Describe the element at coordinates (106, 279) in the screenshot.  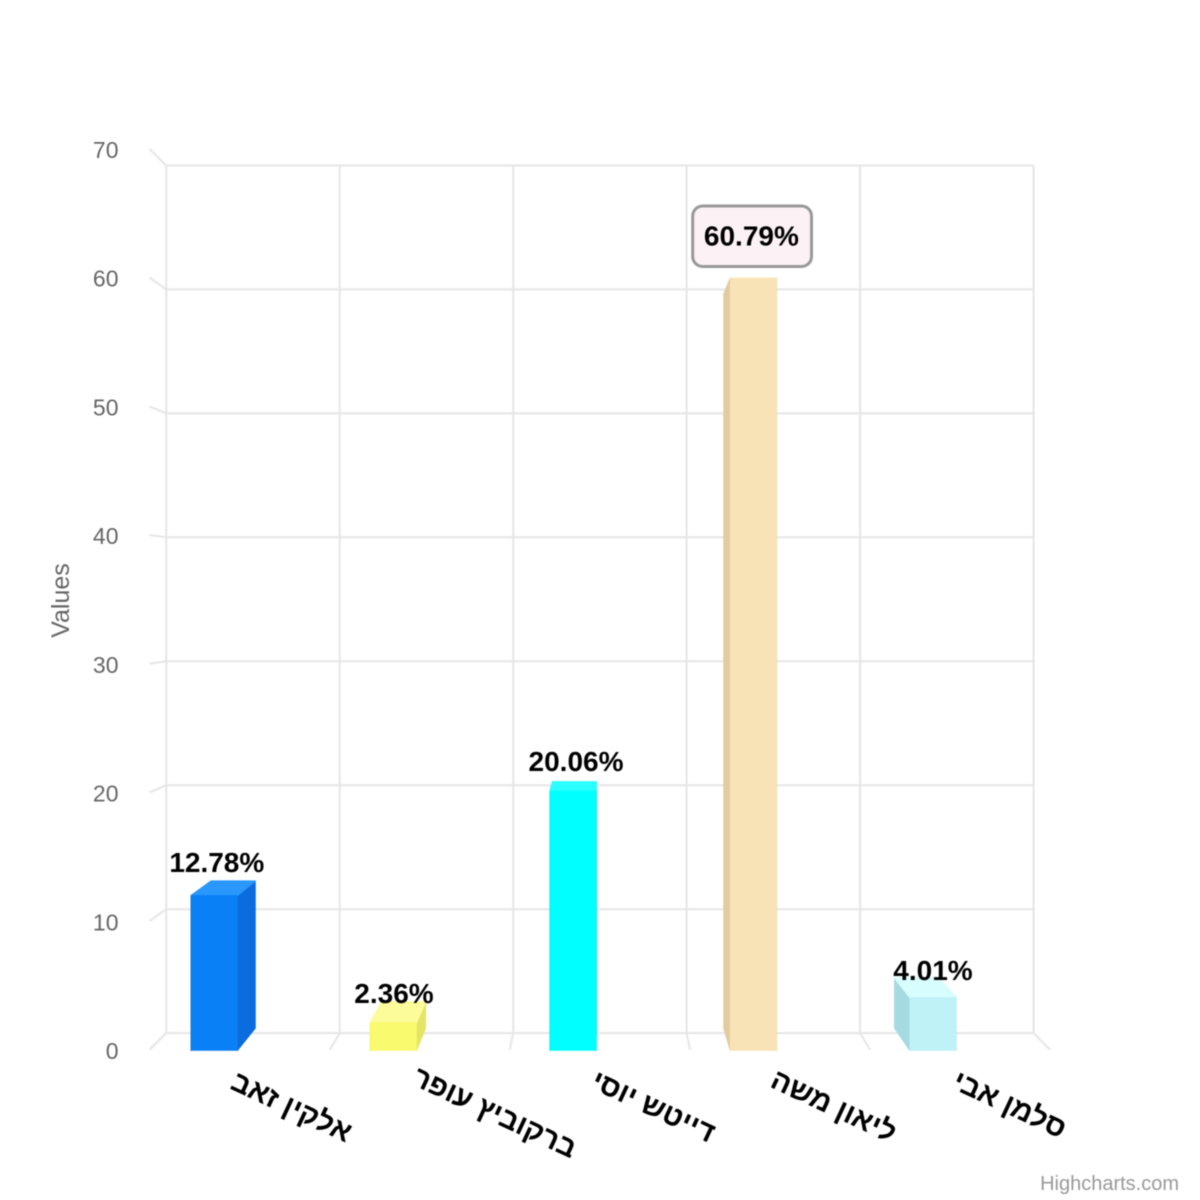
I see `svg-text: 60` at that location.